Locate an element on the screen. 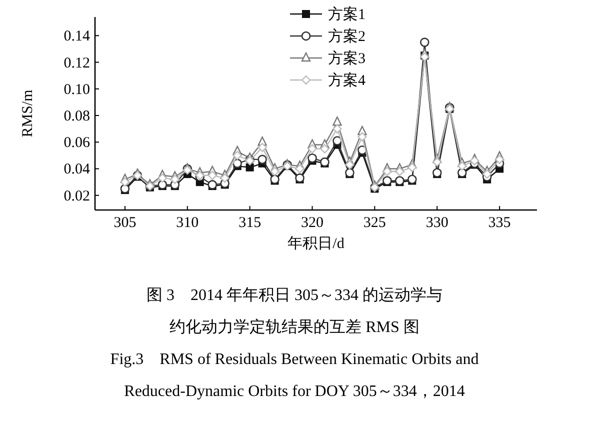 Image resolution: width=589 pixels, height=427 pixels. x-tick-label: 315 is located at coordinates (250, 223).